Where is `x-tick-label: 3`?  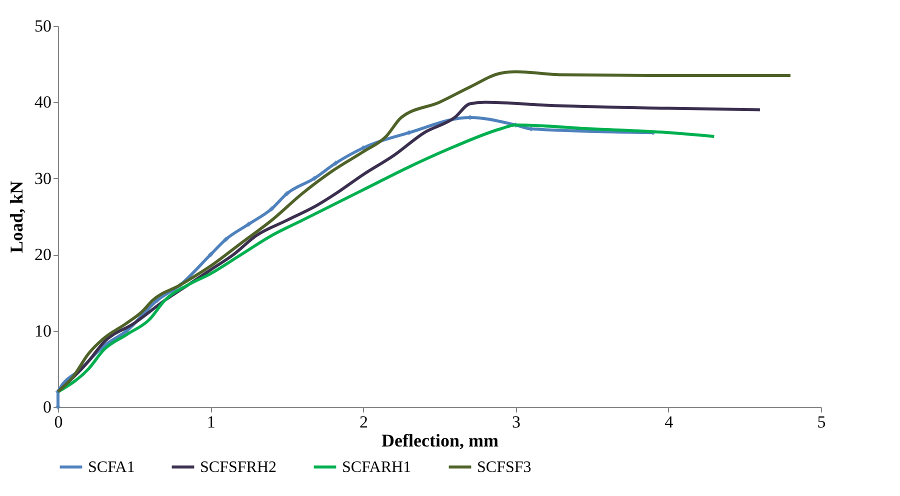
x-tick-label: 3 is located at coordinates (516, 422).